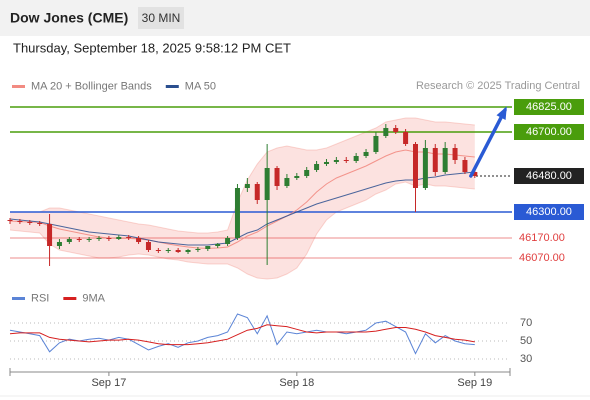  What do you see at coordinates (91, 86) in the screenshot?
I see `legend-label: MA 20 + Bollinger Bands` at bounding box center [91, 86].